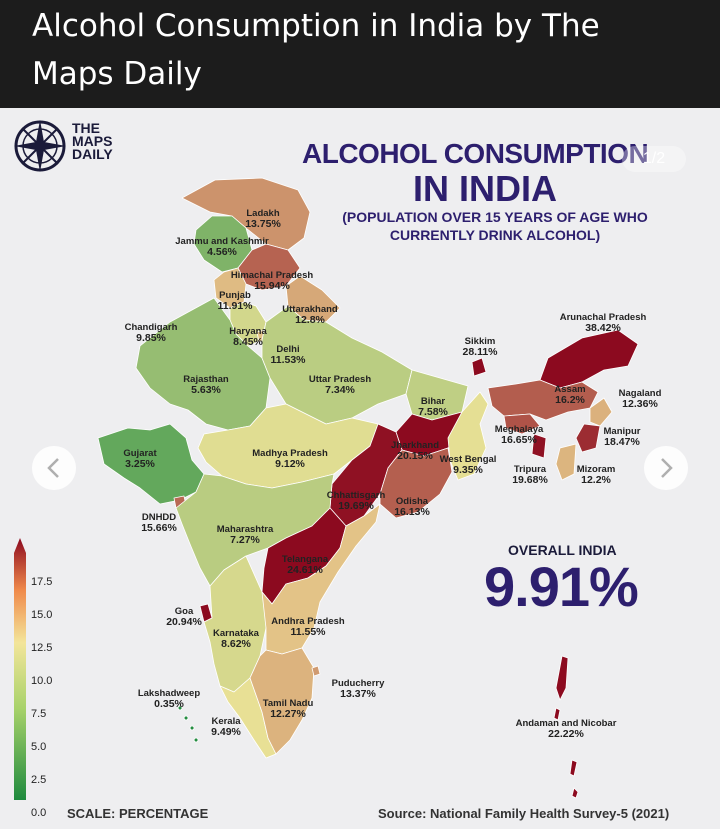 Image resolution: width=720 pixels, height=829 pixels. I want to click on region-value: 7.27%, so click(245, 540).